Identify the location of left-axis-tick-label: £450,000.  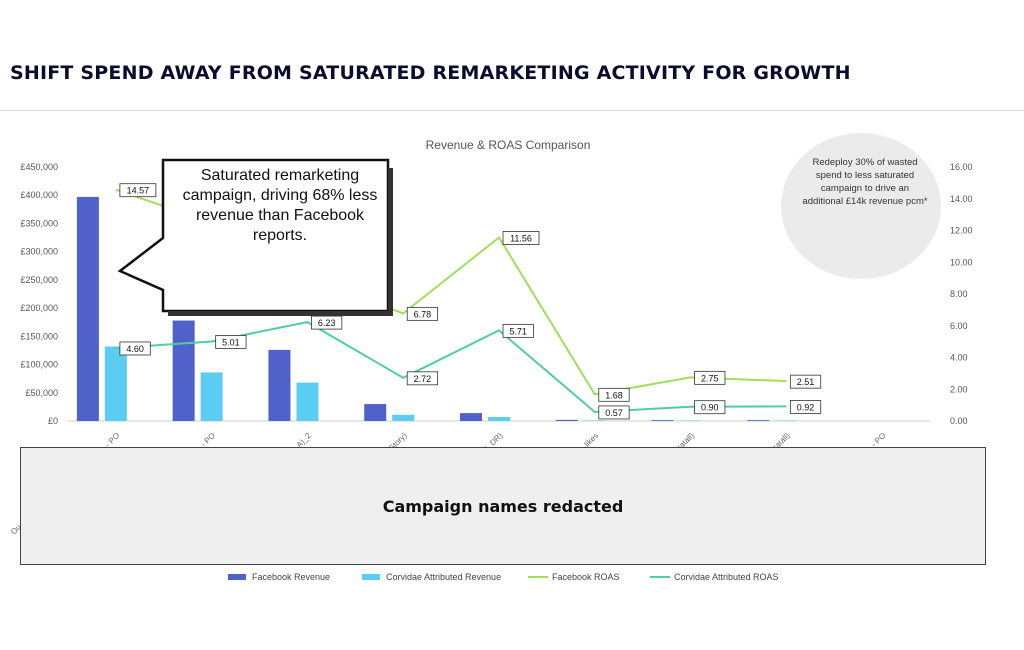
(39, 167).